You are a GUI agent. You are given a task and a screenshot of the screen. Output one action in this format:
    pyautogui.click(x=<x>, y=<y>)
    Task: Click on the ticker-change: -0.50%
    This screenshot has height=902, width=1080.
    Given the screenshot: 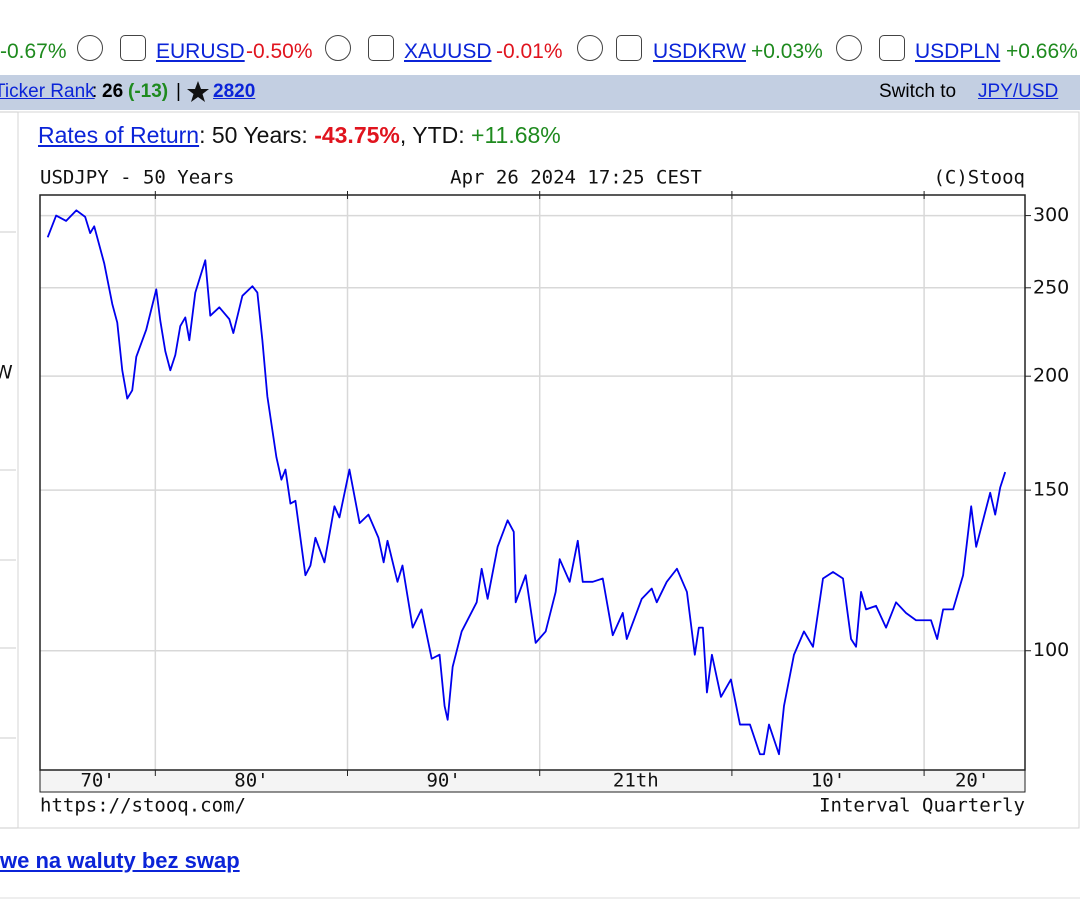 What is the action you would take?
    pyautogui.click(x=279, y=51)
    